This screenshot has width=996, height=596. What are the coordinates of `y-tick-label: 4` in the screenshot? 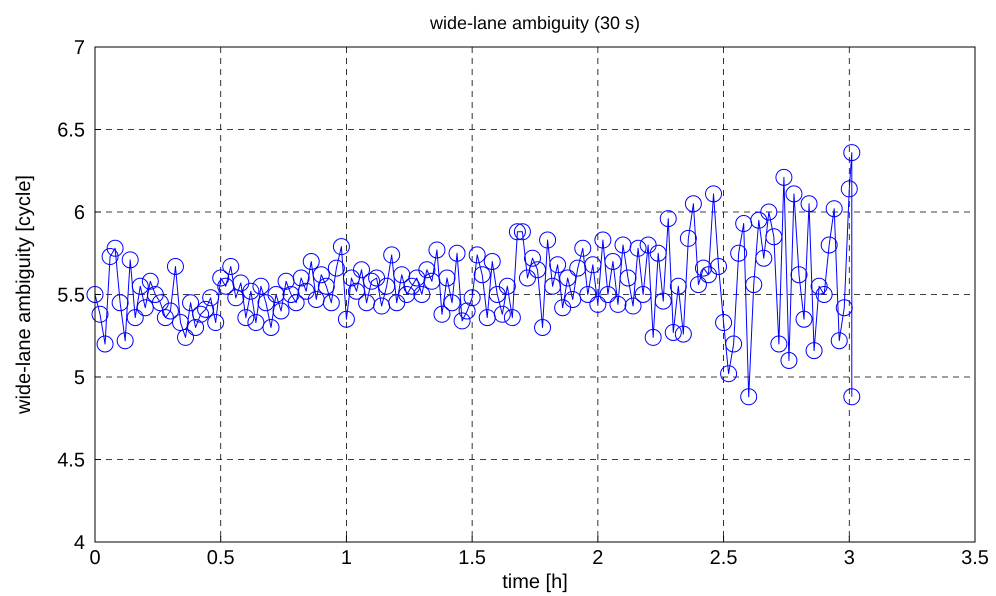 It's located at (79, 543).